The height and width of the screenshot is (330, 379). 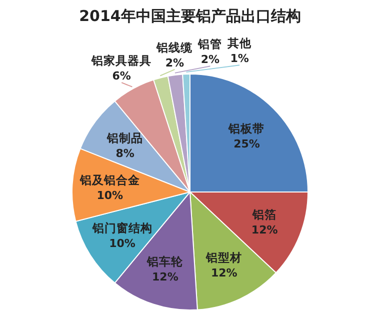 What do you see at coordinates (209, 44) in the screenshot?
I see `slice-label: 铝管` at bounding box center [209, 44].